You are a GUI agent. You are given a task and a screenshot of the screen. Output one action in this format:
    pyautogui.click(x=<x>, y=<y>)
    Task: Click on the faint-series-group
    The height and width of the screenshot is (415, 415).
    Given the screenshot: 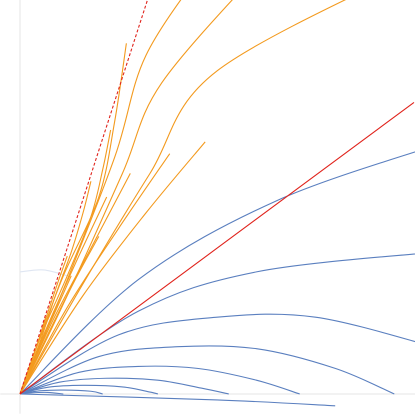 What is the action you would take?
    pyautogui.click(x=43, y=273)
    